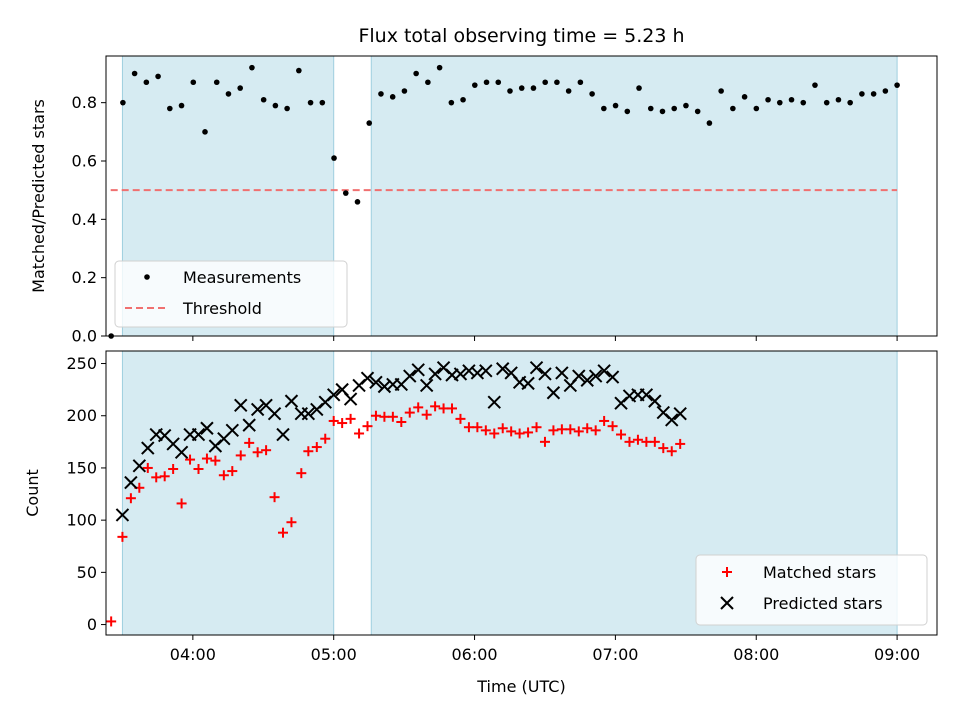 The height and width of the screenshot is (720, 960). What do you see at coordinates (92, 624) in the screenshot?
I see `bottom-y-tick-label: 0` at bounding box center [92, 624].